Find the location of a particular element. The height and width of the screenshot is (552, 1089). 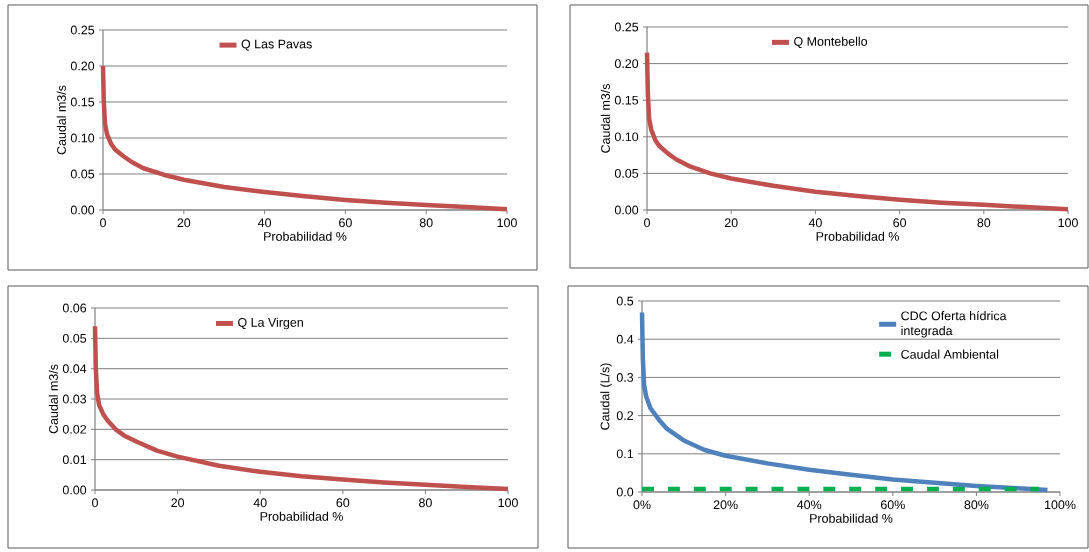

y-axis-title: Caudal (L/s) is located at coordinates (606, 396).